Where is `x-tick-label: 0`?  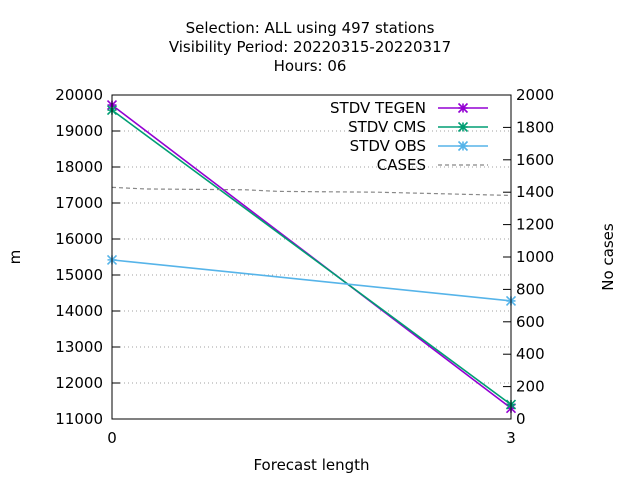
x-tick-label: 0 is located at coordinates (112, 438).